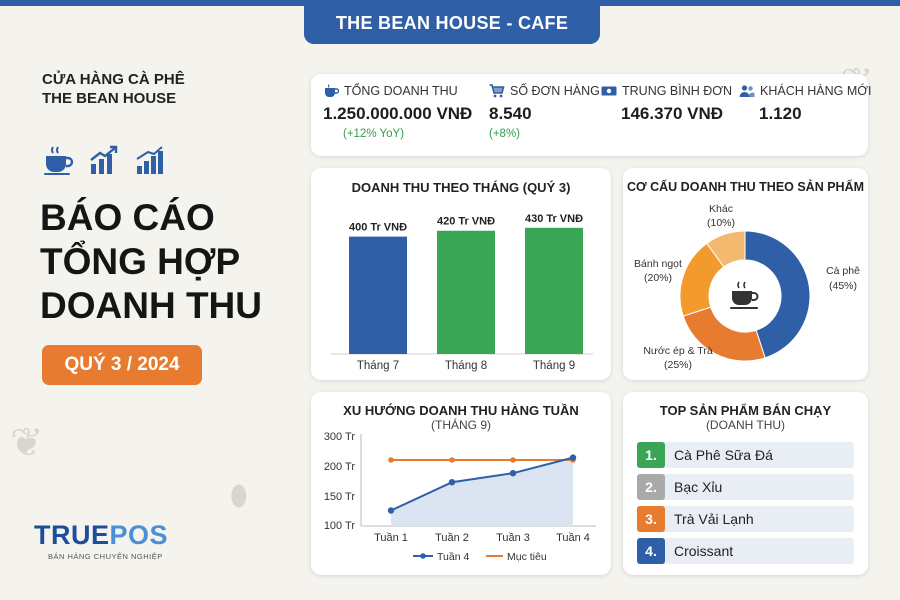  What do you see at coordinates (677, 91) in the screenshot?
I see `kpi-label: TRUNG BÌNH ĐƠN` at bounding box center [677, 91].